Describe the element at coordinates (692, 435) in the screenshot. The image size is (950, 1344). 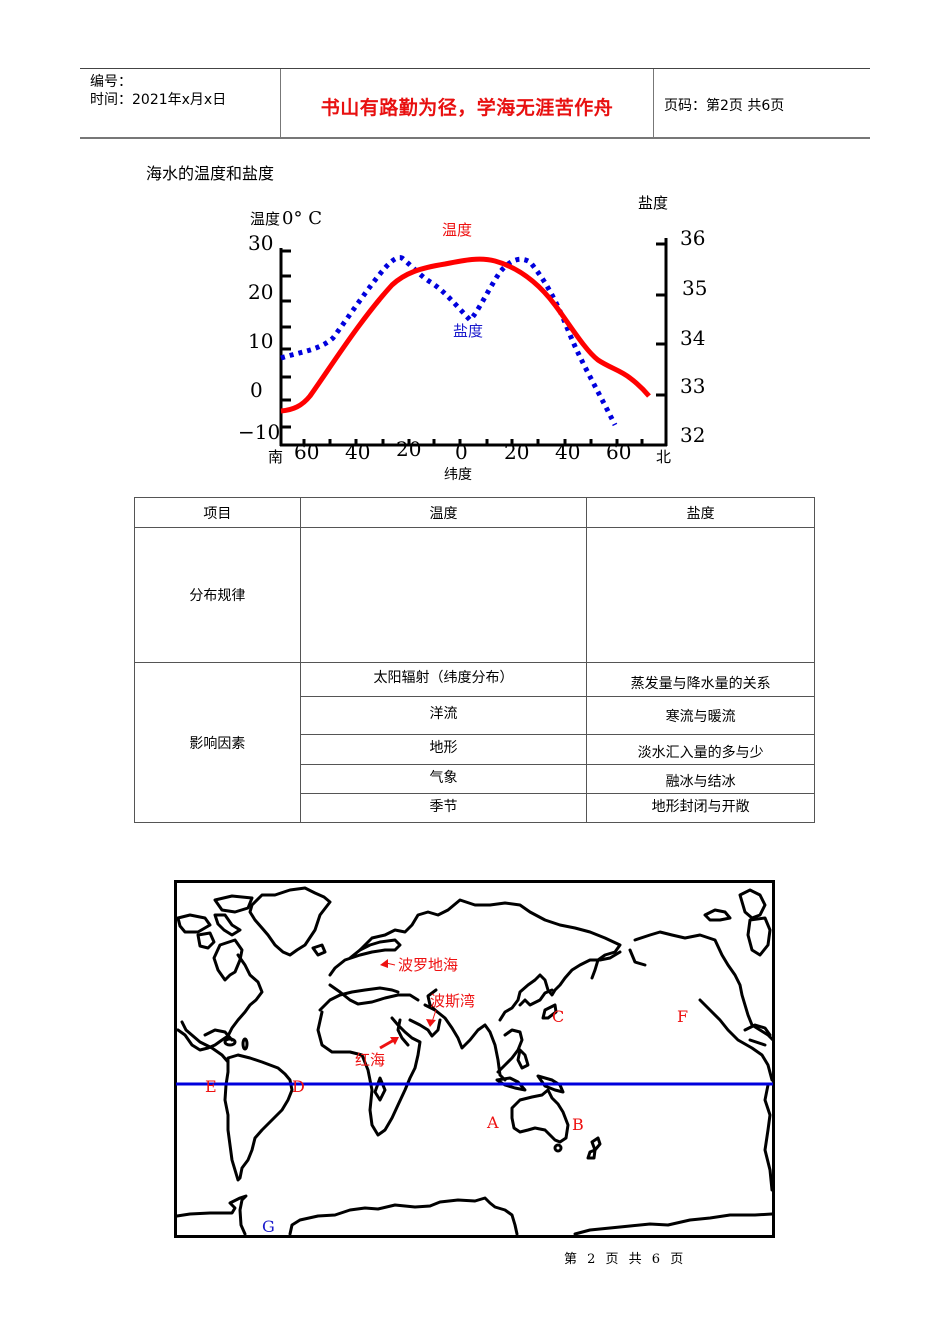
I see `svg-text: 32` at that location.